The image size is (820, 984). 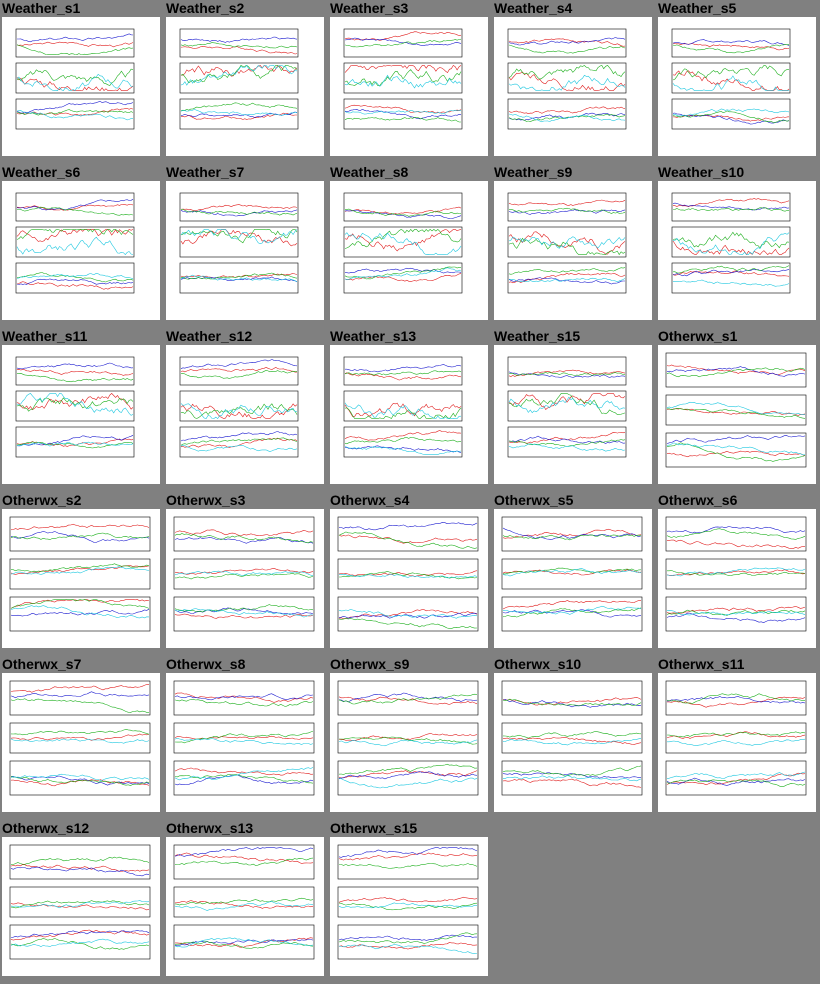 I want to click on thumbnail-title: Otherwx_s4, so click(x=370, y=500).